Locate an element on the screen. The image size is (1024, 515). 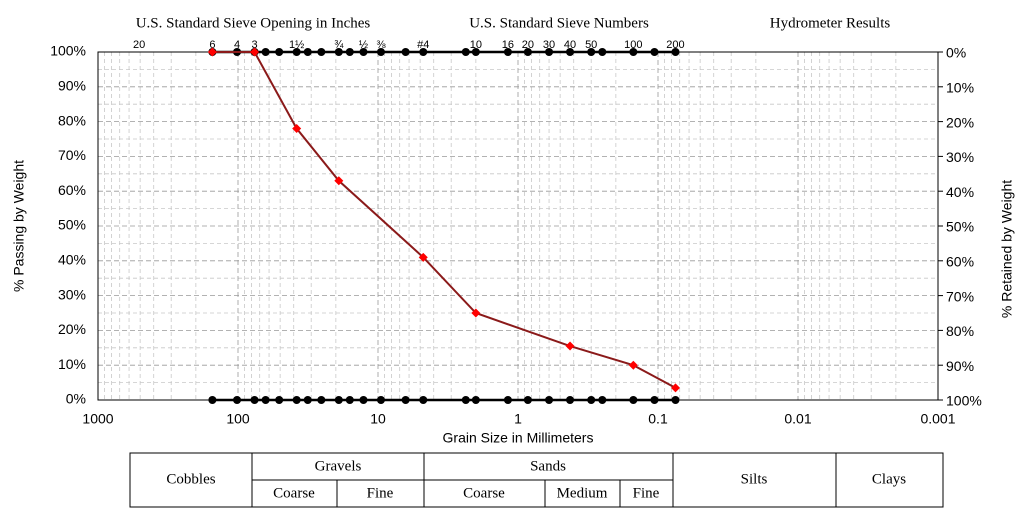
class-label: Silts is located at coordinates (754, 479).